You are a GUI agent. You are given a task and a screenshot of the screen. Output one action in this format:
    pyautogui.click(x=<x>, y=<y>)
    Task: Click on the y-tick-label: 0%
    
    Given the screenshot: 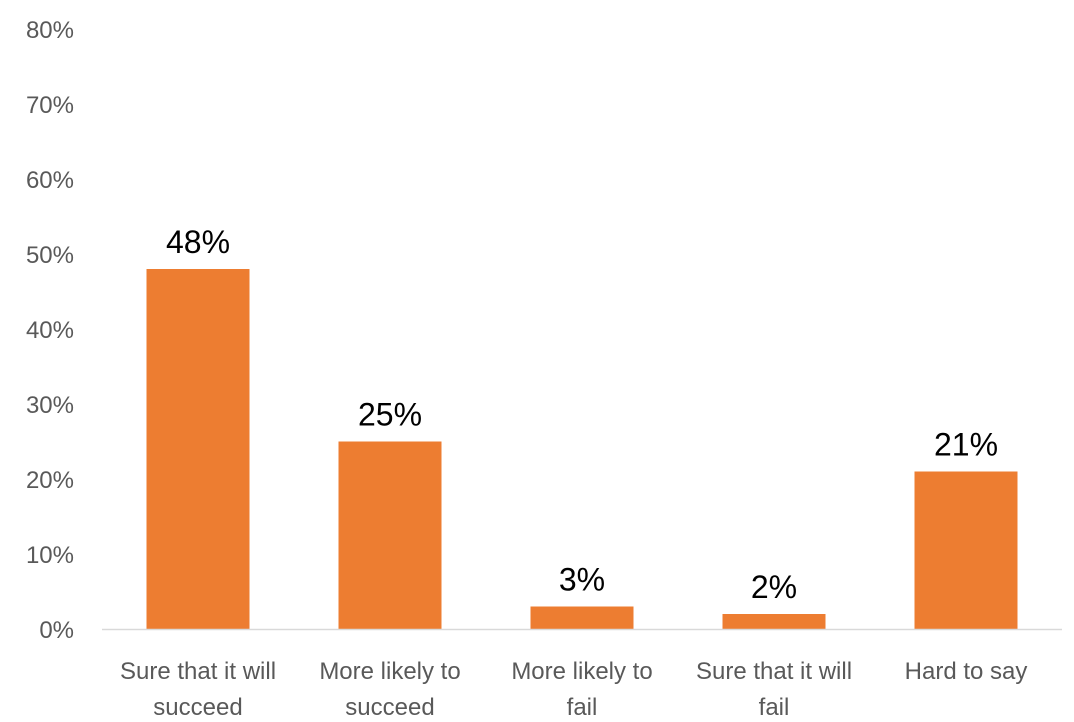 What is the action you would take?
    pyautogui.click(x=56, y=630)
    